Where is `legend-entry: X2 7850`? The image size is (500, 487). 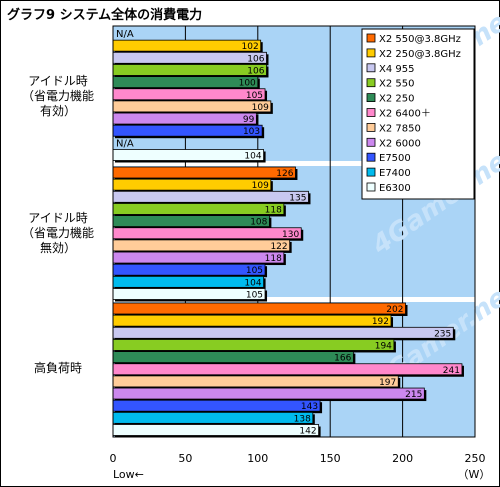
legend-entry: X2 7850 is located at coordinates (400, 128).